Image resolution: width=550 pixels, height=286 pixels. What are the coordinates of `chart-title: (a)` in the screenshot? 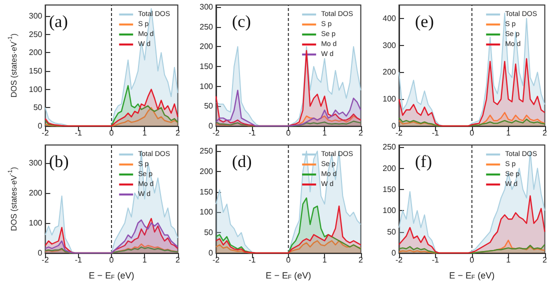 It's located at (58, 21).